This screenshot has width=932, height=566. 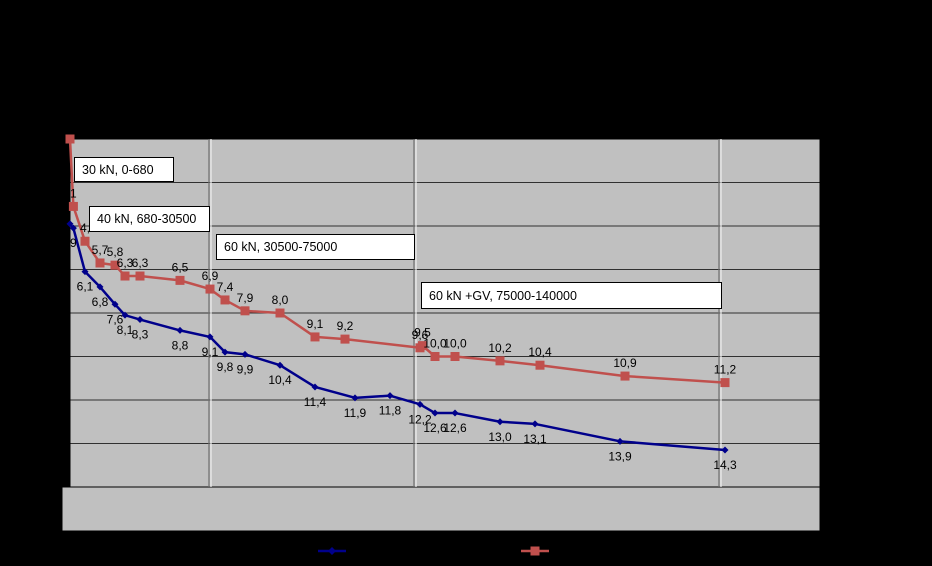 What do you see at coordinates (225, 287) in the screenshot?
I see `series-2-data-label: 7,4` at bounding box center [225, 287].